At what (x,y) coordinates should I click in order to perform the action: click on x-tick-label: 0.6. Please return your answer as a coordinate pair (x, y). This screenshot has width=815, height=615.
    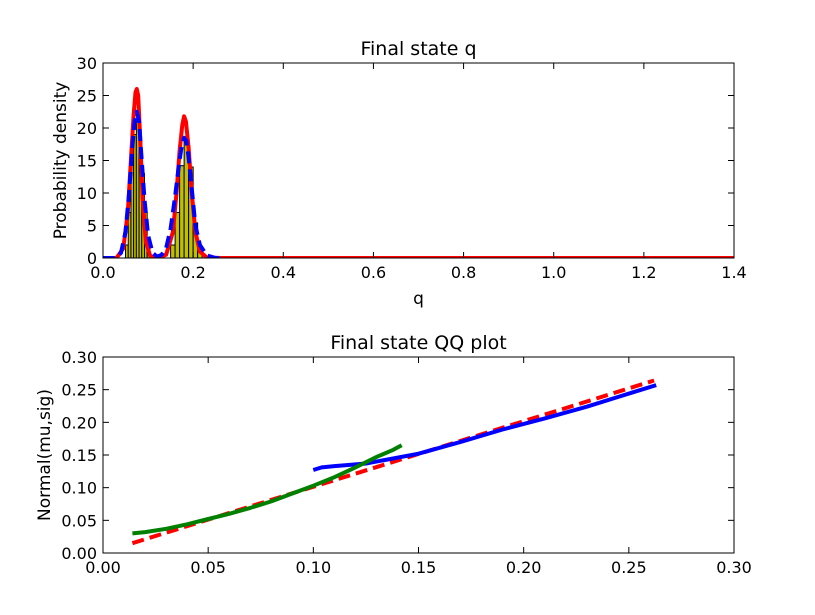
    Looking at the image, I should click on (373, 272).